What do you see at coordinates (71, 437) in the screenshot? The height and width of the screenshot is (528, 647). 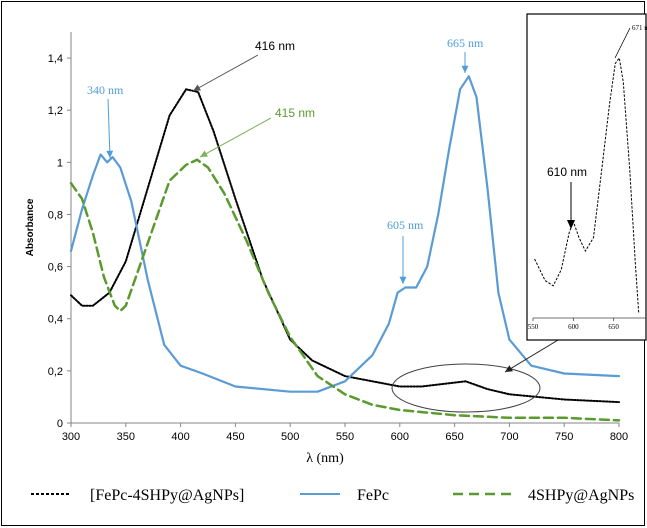 I see `x-tick-label: 300` at bounding box center [71, 437].